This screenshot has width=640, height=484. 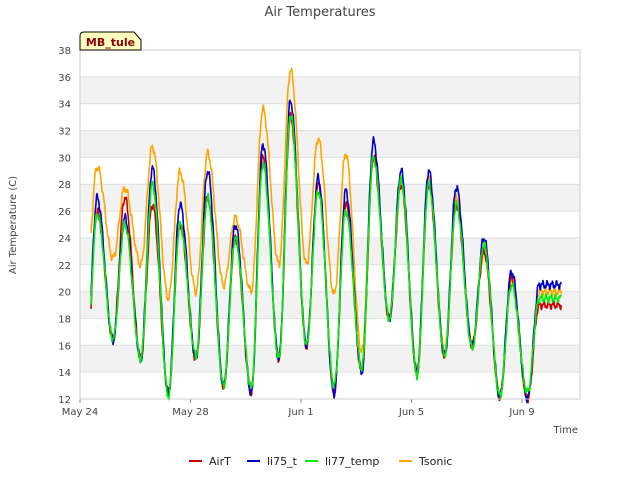 I want to click on y-tick-label: 26, so click(x=64, y=212).